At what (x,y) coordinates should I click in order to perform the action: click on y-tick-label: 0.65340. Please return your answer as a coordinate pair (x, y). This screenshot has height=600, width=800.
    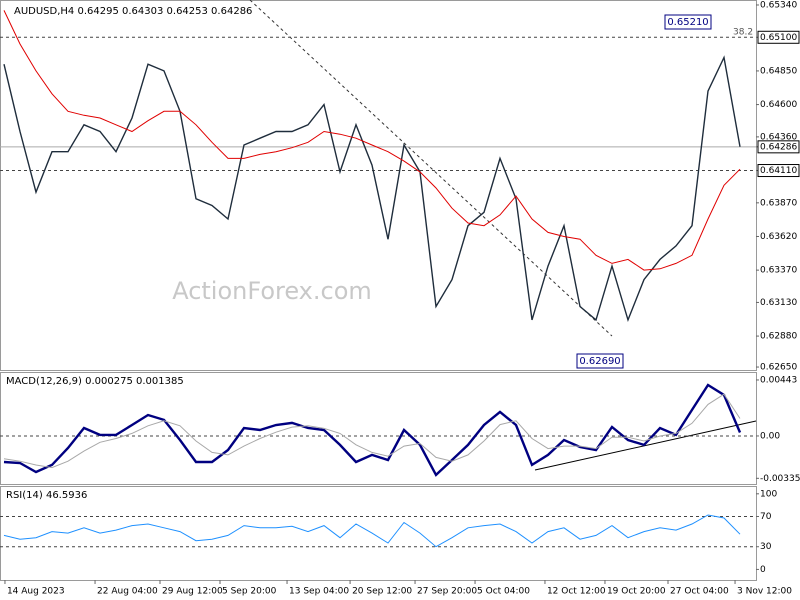
    Looking at the image, I should click on (778, 5).